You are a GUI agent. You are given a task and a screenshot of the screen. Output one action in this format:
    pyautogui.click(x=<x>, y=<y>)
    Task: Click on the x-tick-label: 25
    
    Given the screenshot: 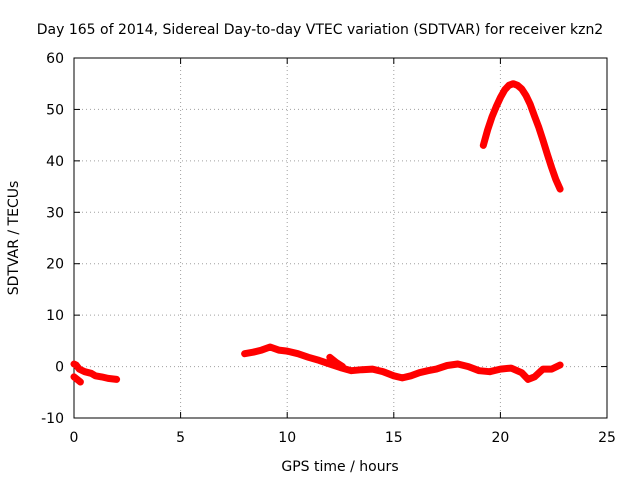 What is the action you would take?
    pyautogui.click(x=607, y=438)
    